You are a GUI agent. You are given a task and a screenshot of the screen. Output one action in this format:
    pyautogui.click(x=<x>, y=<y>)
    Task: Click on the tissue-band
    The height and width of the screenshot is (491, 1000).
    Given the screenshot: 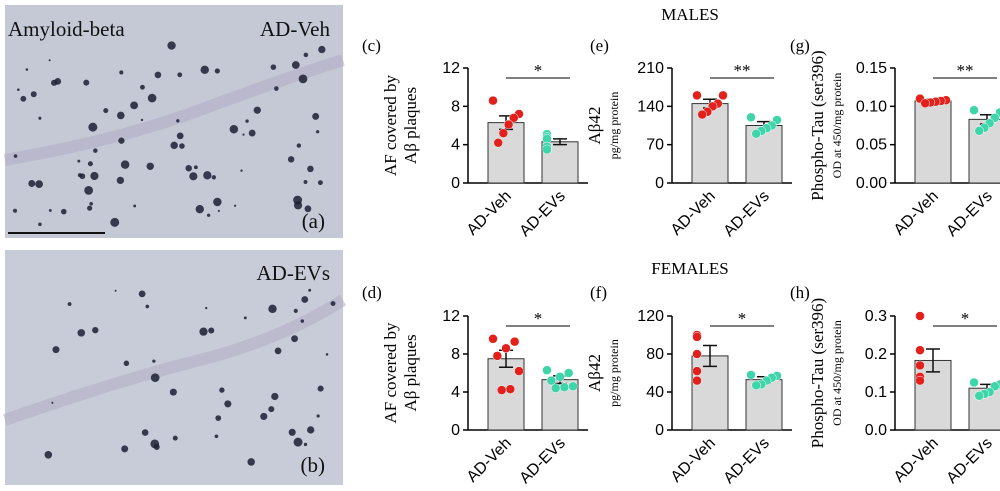 What is the action you would take?
    pyautogui.click(x=174, y=110)
    